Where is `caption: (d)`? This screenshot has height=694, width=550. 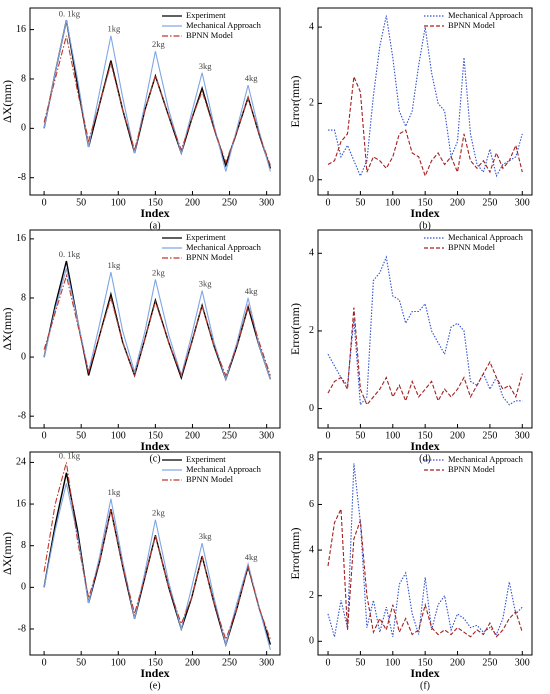
caption: (d) is located at coordinates (425, 458).